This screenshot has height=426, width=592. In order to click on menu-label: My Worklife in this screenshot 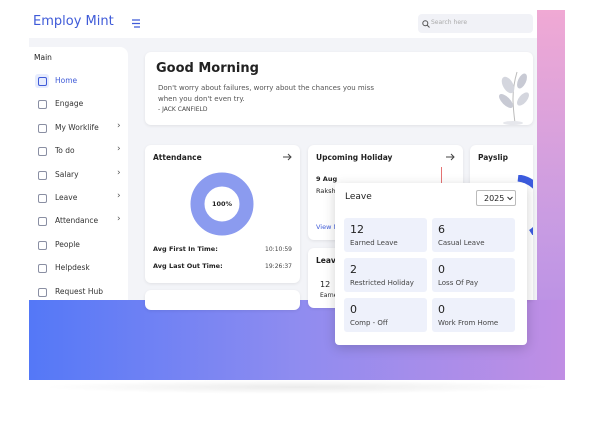, I will do `click(77, 127)`.